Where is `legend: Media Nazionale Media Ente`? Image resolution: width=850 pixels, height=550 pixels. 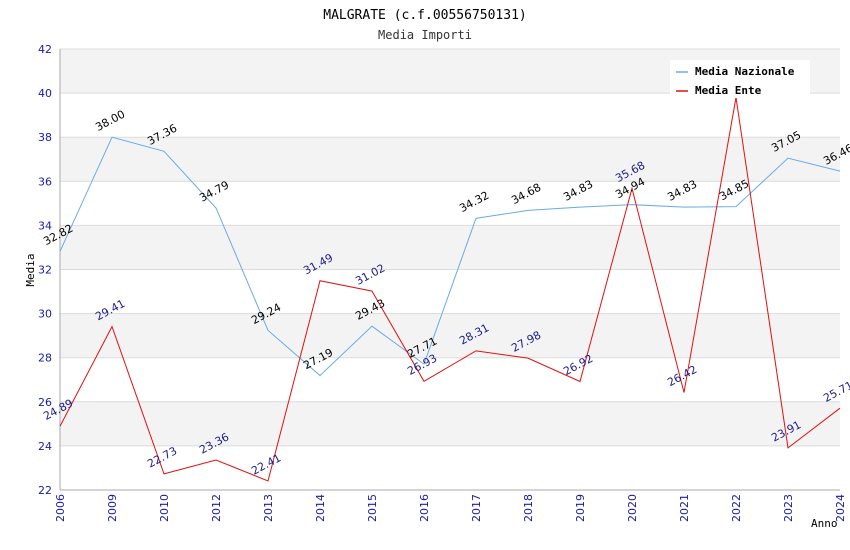 legend: Media Nazionale Media Ente is located at coordinates (740, 79).